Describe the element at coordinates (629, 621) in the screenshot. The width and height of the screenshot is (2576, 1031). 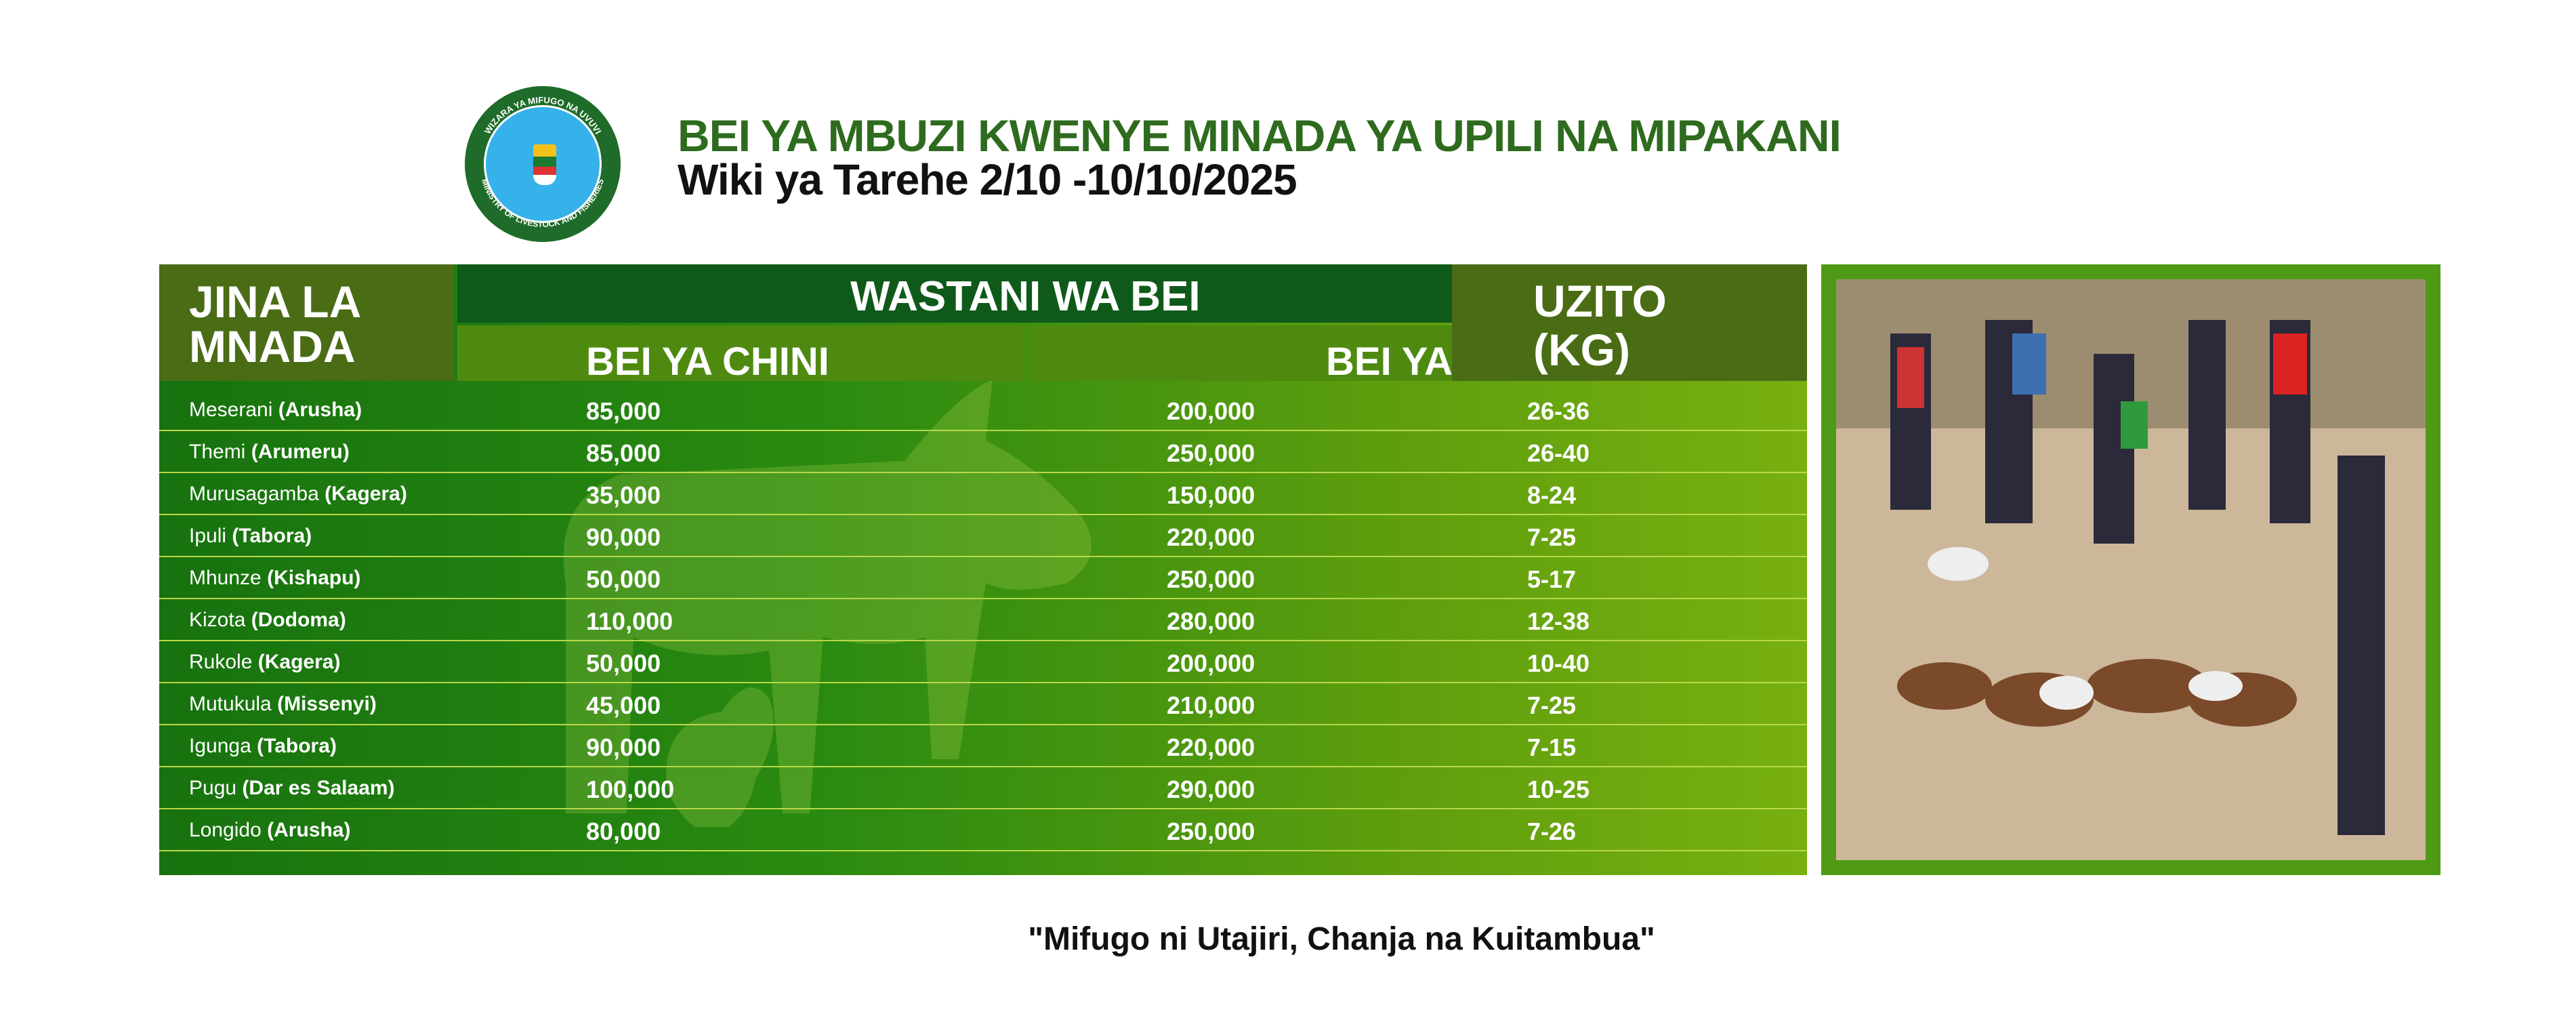
I see `low-price: 110,000` at that location.